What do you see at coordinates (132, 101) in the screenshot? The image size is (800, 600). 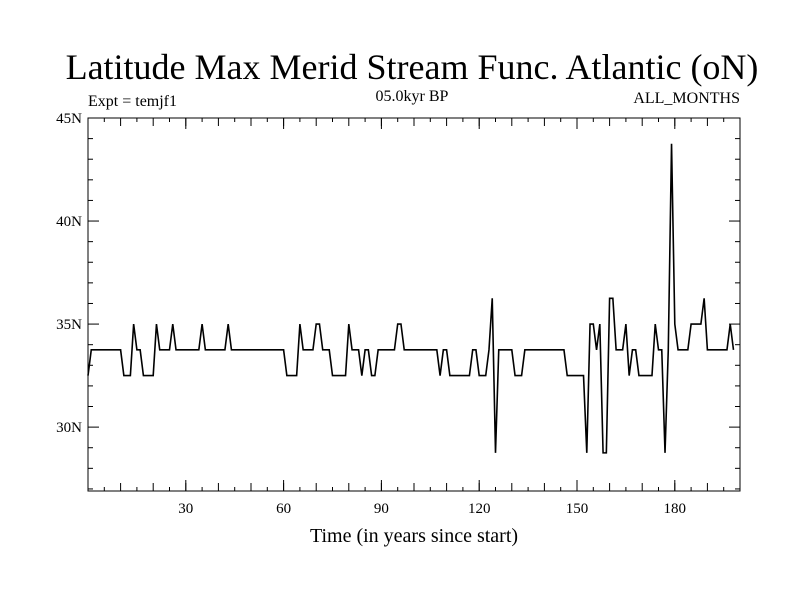 I see `subtitle-left: Expt = temjf1` at bounding box center [132, 101].